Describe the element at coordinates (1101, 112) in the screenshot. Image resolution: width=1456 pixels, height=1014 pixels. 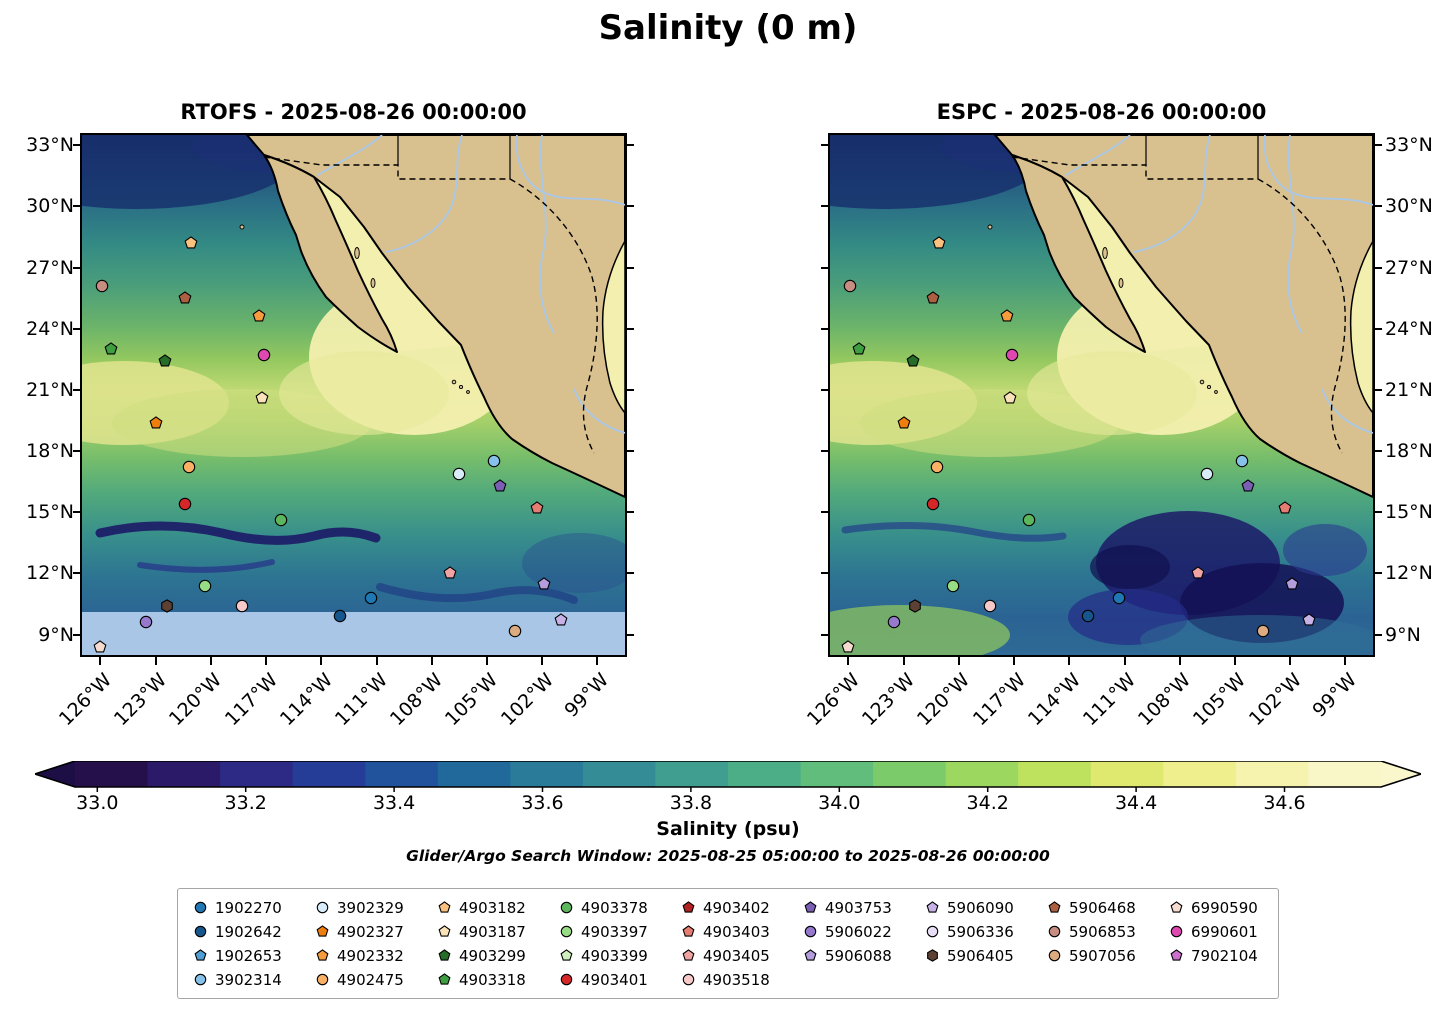
I see `panel-title-espc: ESPC - 2025-08-26 00:00:00` at that location.